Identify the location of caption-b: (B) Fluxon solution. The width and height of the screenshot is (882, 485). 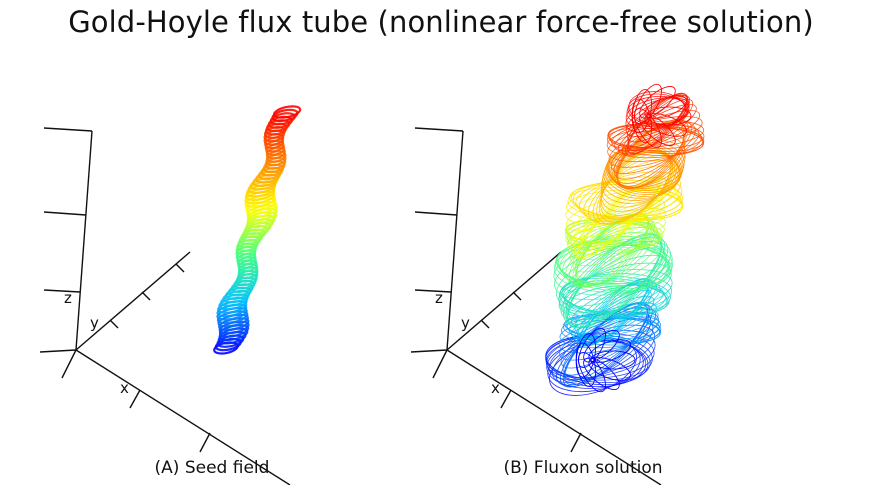
(583, 468).